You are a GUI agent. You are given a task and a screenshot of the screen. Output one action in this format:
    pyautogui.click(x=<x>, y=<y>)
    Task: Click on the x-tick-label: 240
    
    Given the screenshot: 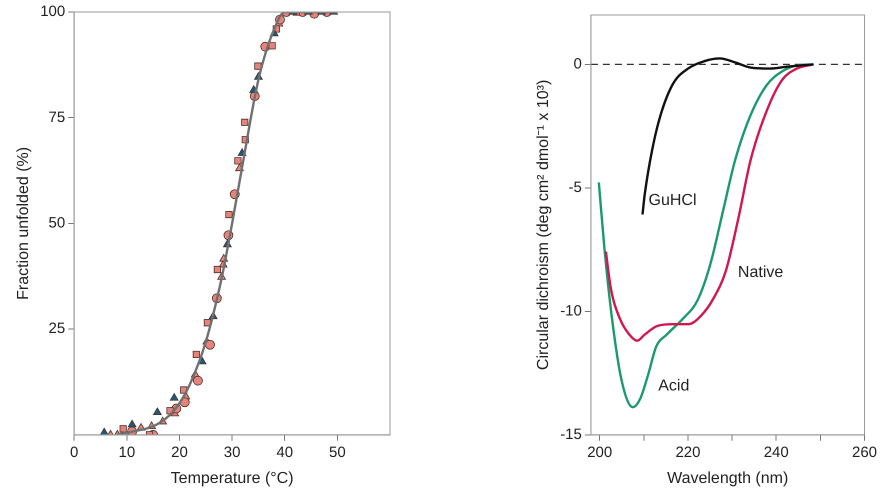 What is the action you would take?
    pyautogui.click(x=776, y=452)
    